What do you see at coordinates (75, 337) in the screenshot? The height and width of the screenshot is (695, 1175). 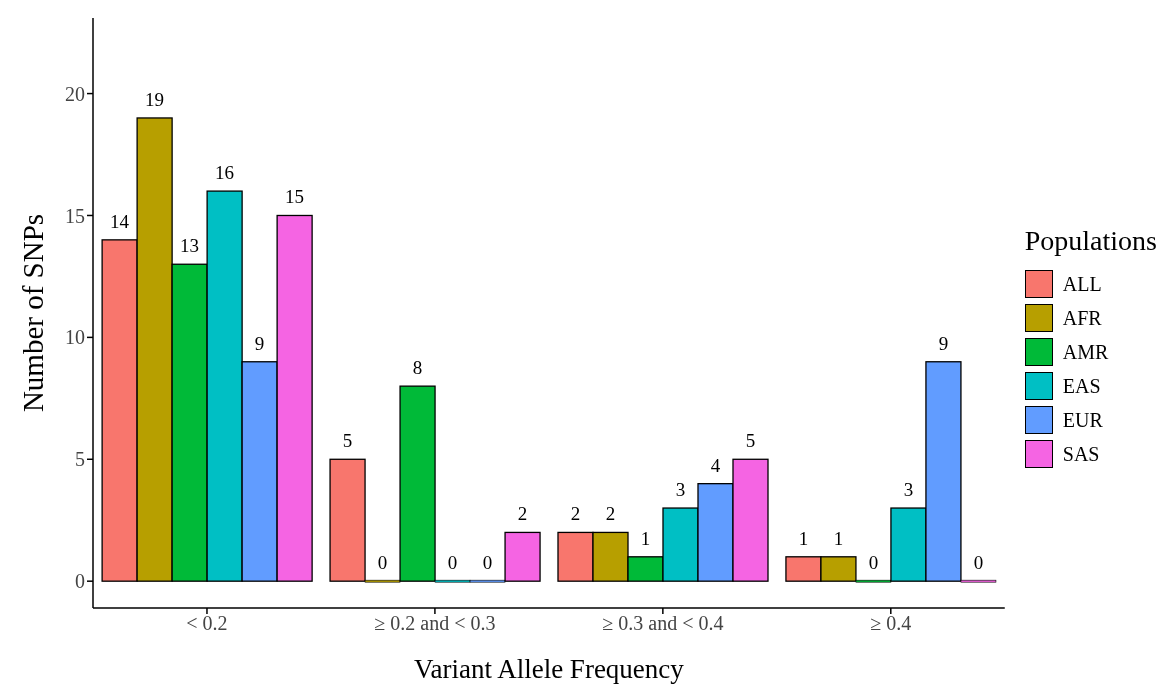 I see `y-tick-label: 10` at bounding box center [75, 337].